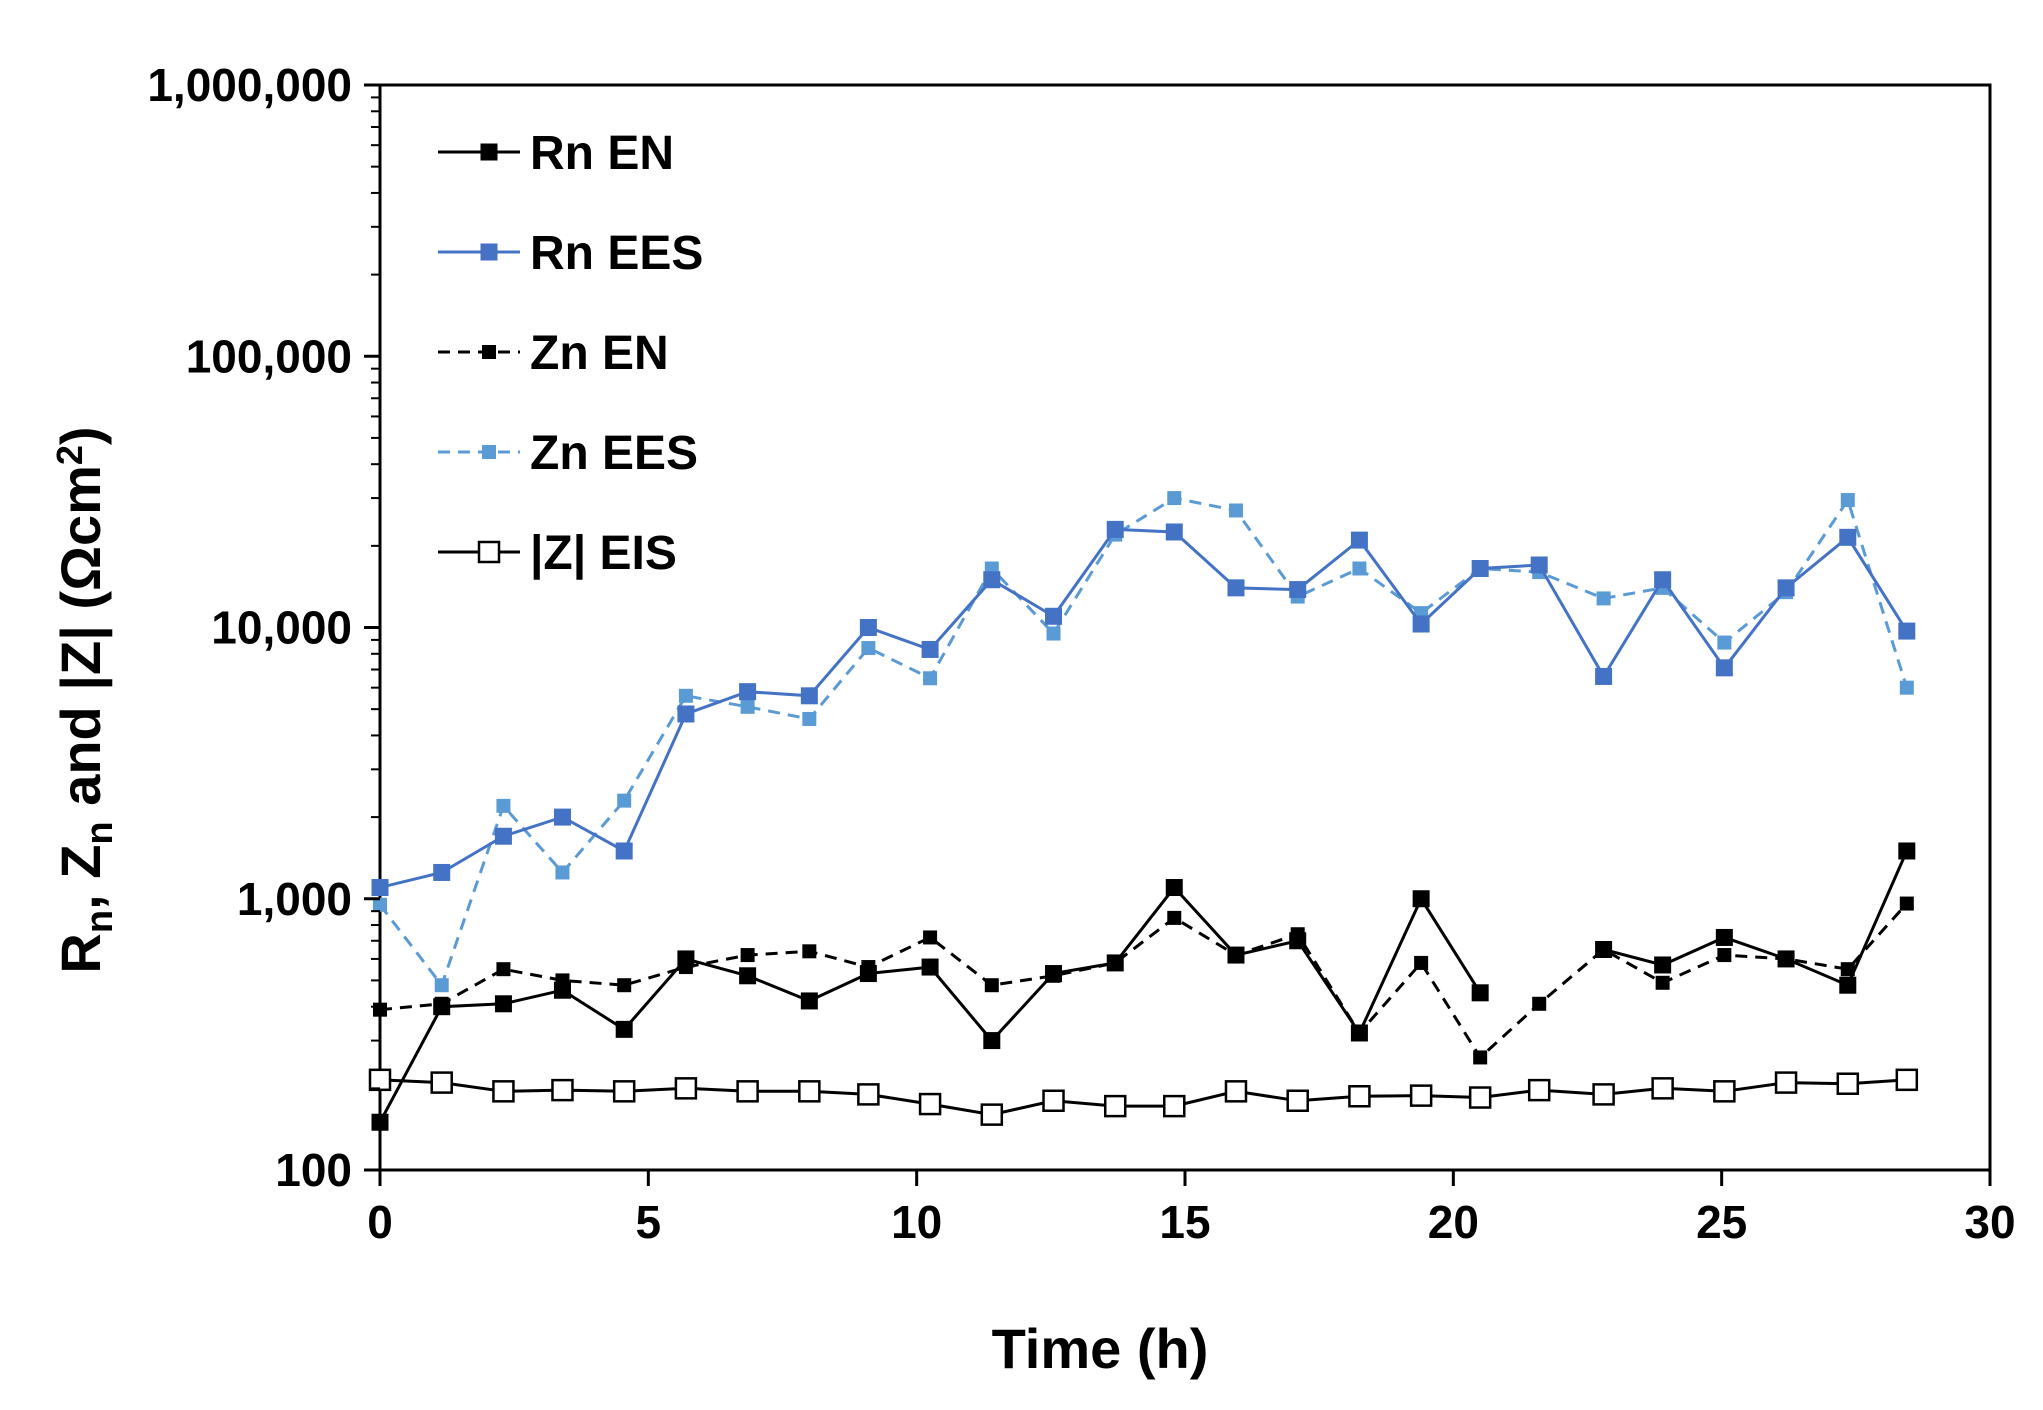 The height and width of the screenshot is (1410, 2043). What do you see at coordinates (1143, 981) in the screenshot?
I see `series-line` at bounding box center [1143, 981].